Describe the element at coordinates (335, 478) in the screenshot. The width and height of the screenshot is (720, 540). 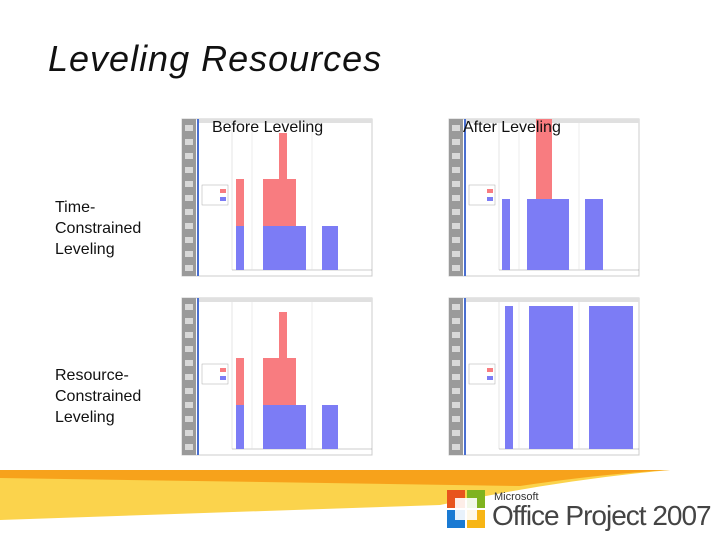
I see `footer-swoosh-accent` at that location.